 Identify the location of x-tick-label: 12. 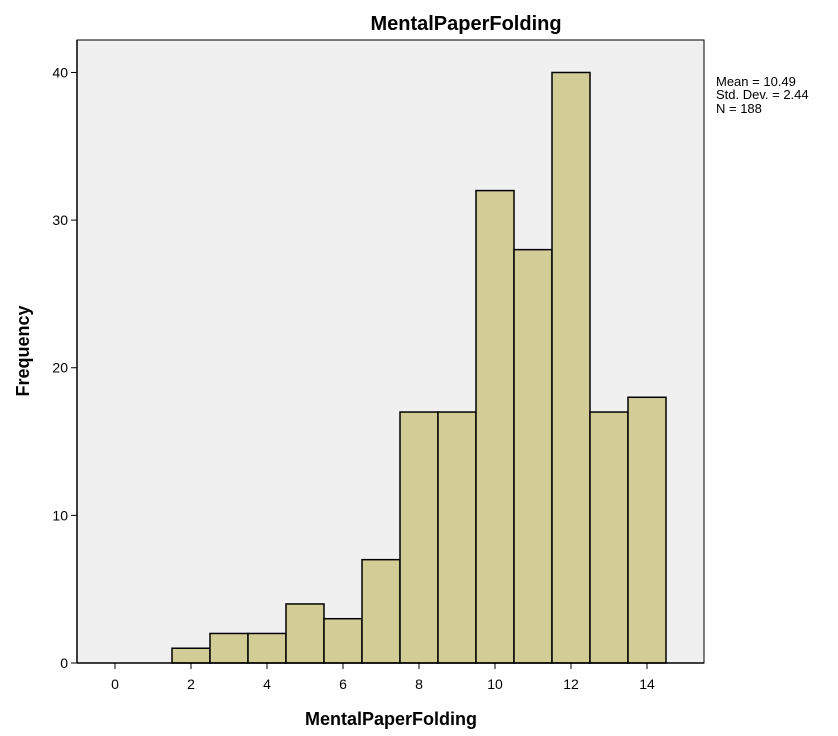
(571, 684).